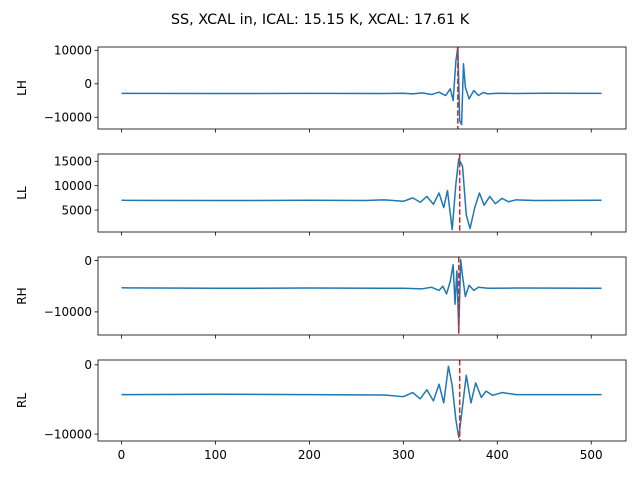  I want to click on series-line-rh, so click(361, 295).